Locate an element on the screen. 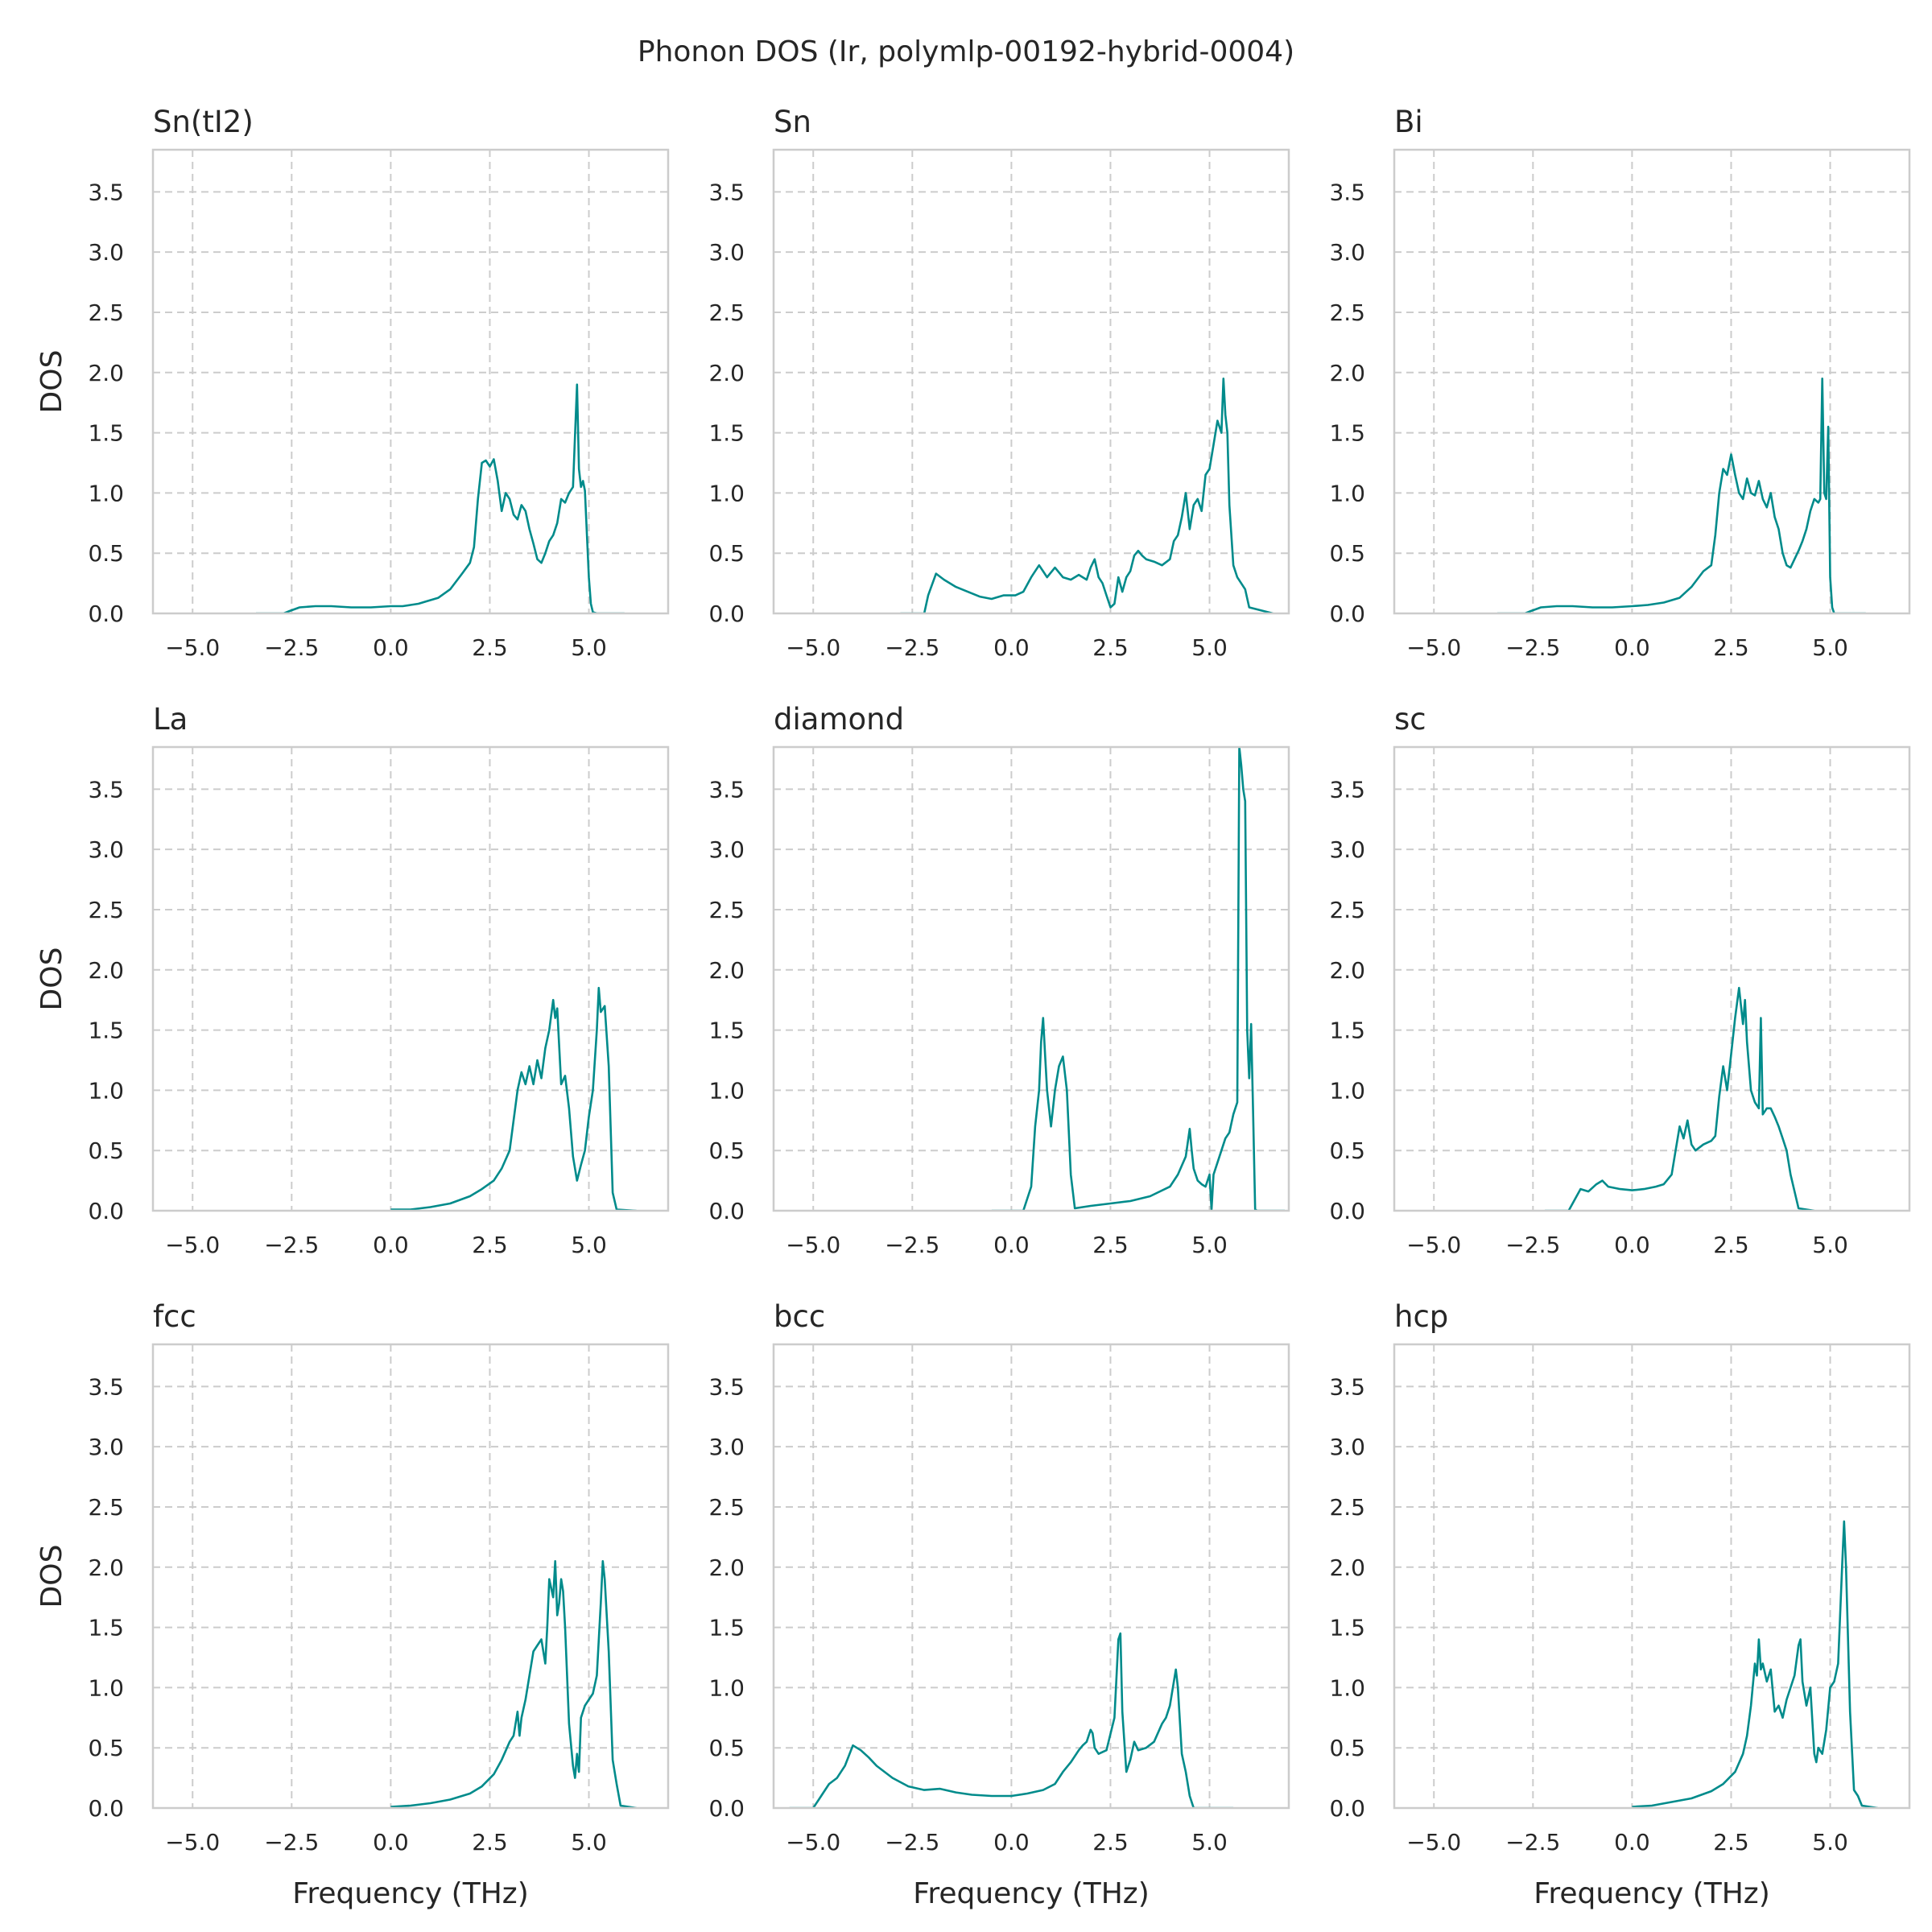 This screenshot has height=1932, width=1932. panel-title: hcp is located at coordinates (1421, 1316).